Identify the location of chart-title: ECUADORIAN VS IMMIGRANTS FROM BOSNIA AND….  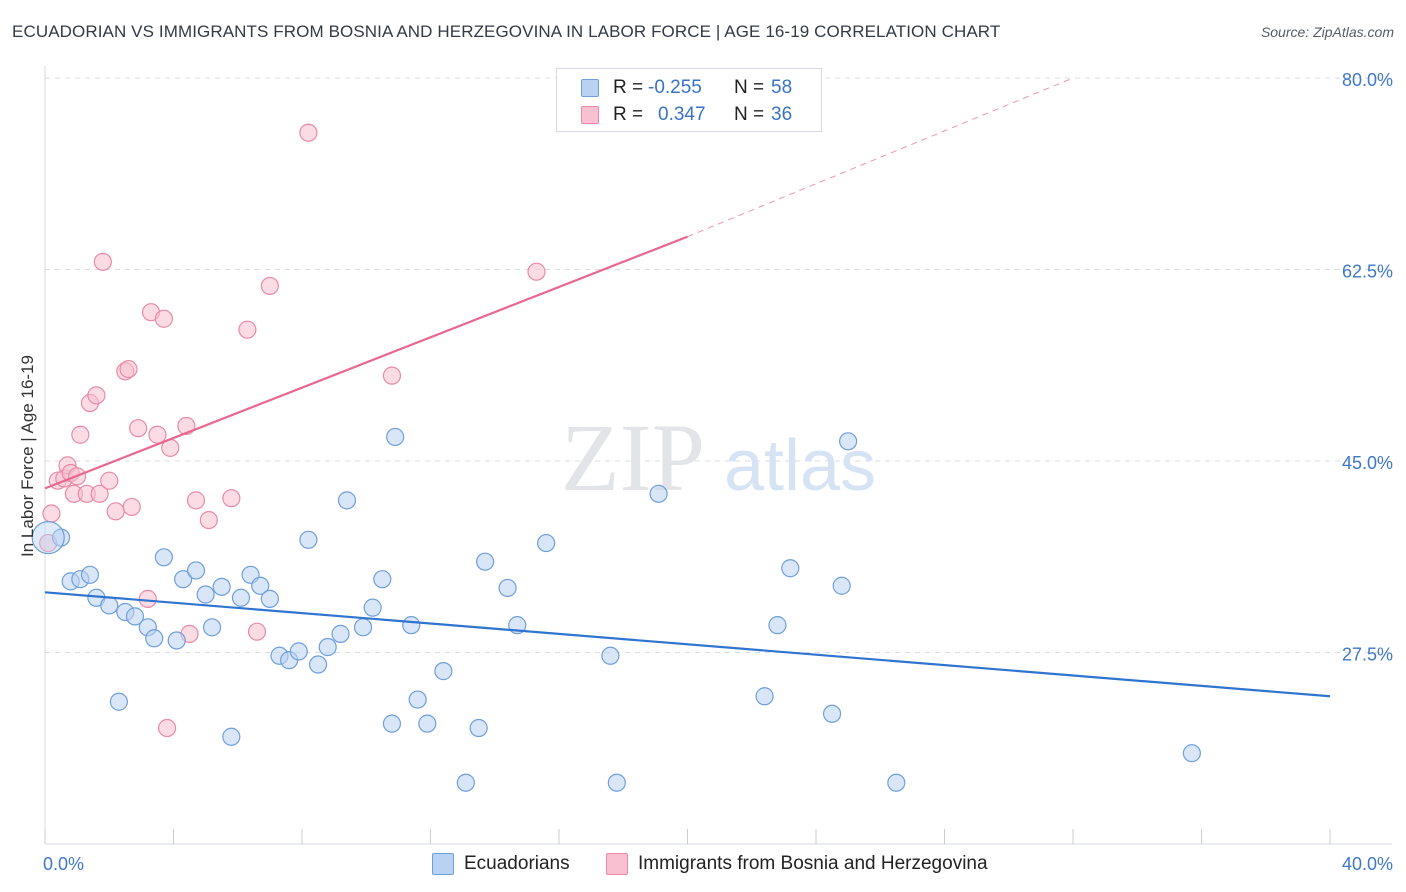
(506, 31).